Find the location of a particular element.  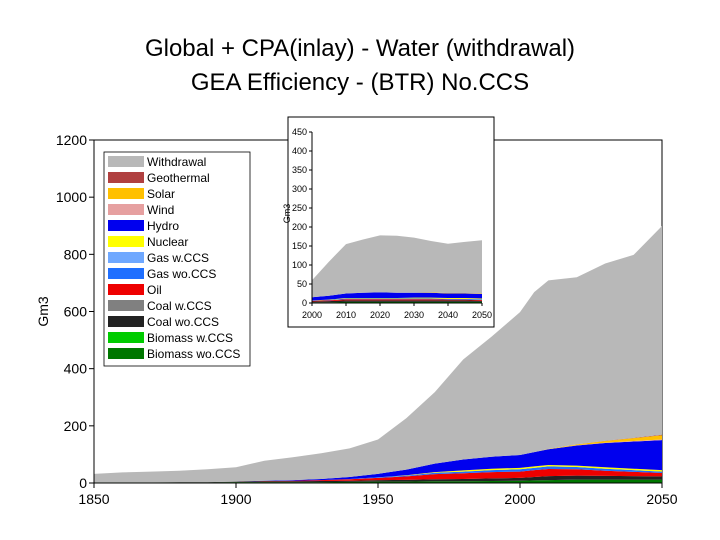

legend-swatch-coal-wo-ccs is located at coordinates (126, 321).